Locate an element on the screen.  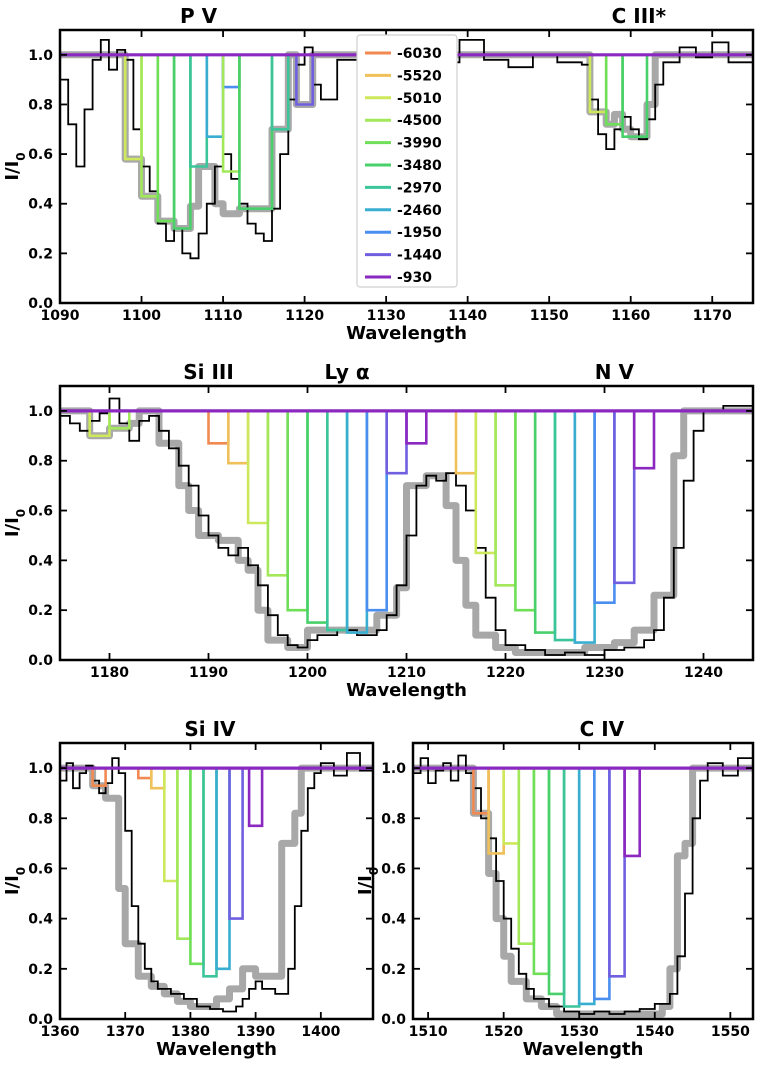
x-tick-label: 1160 is located at coordinates (630, 316).